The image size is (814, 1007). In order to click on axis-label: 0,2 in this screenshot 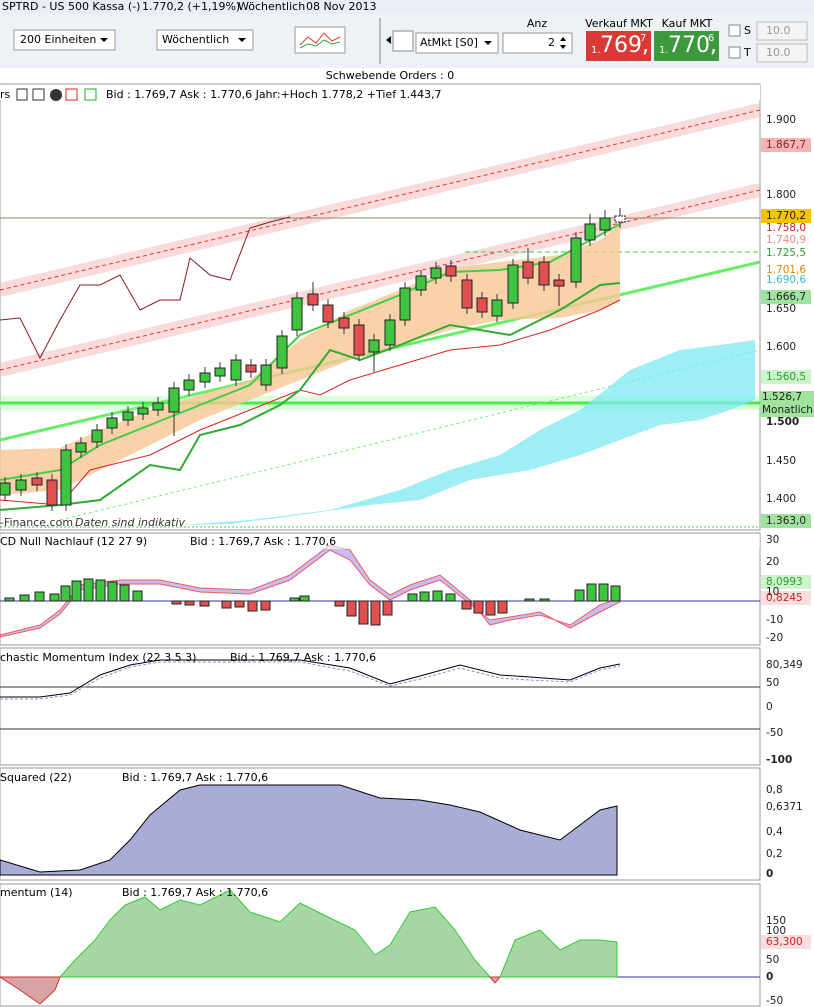, I will do `click(774, 854)`.